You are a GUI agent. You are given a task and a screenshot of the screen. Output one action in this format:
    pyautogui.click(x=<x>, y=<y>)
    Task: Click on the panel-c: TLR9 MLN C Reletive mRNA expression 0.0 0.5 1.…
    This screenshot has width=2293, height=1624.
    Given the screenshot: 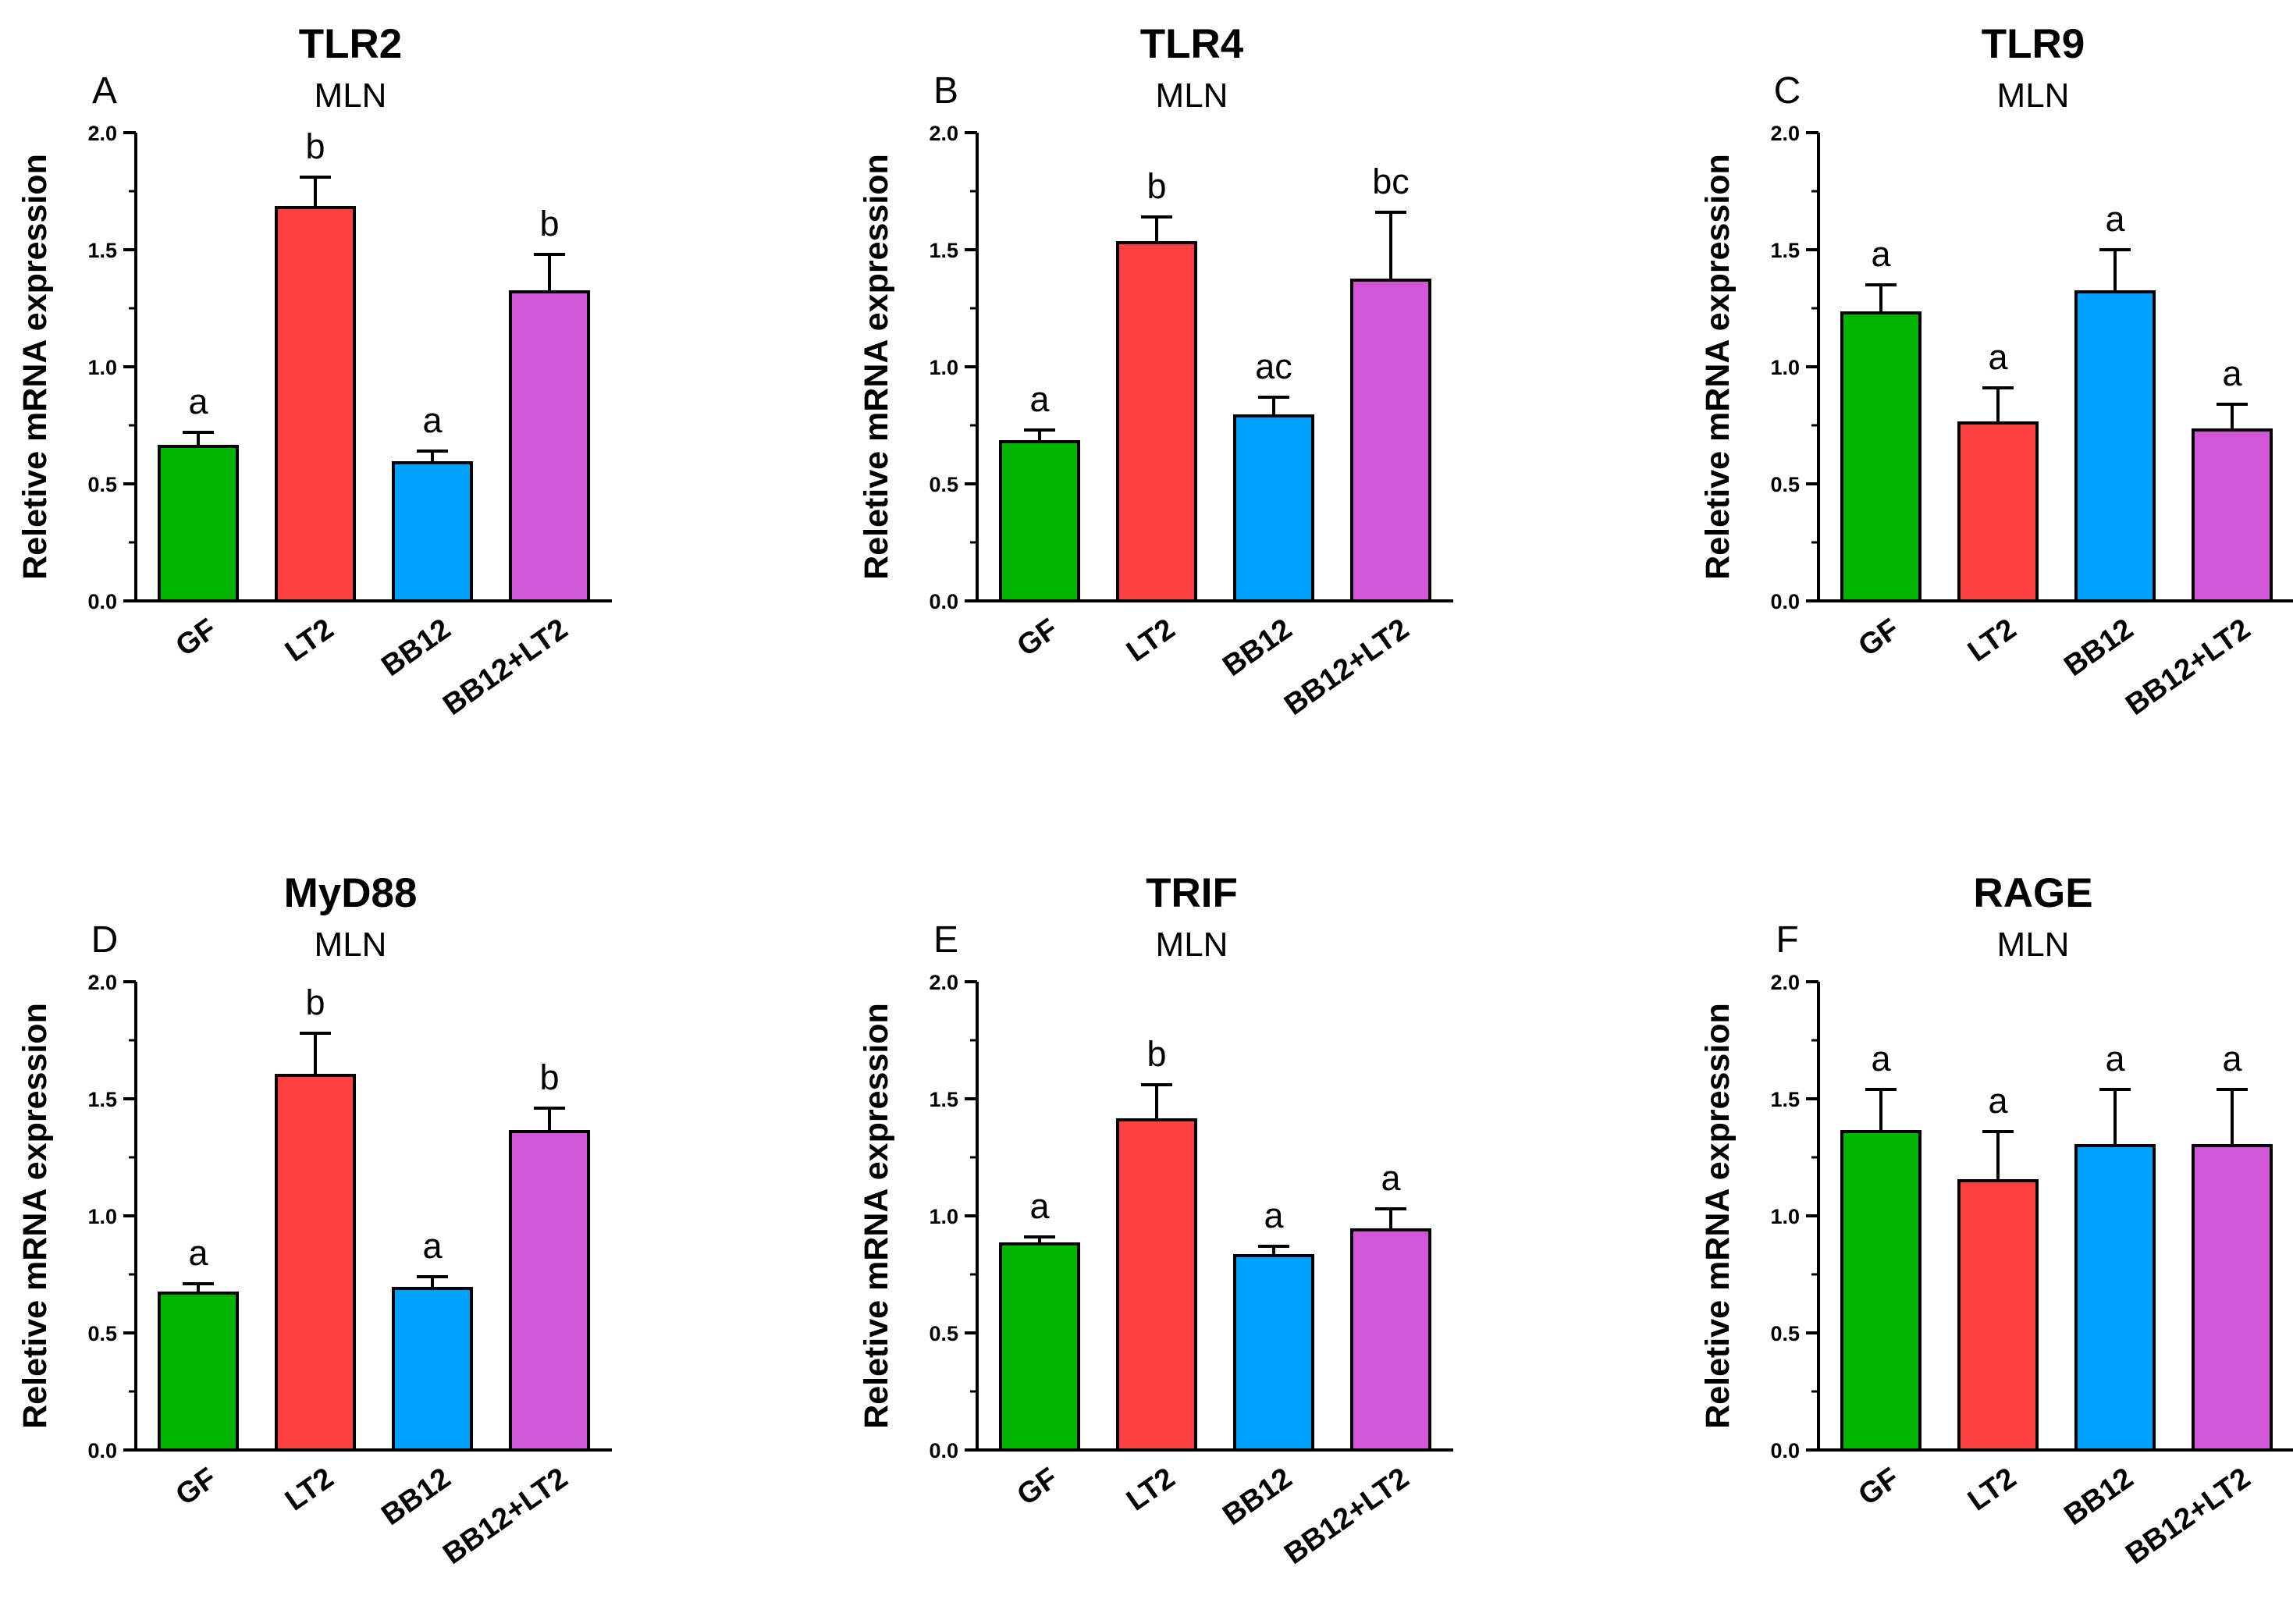 What is the action you would take?
    pyautogui.click(x=1996, y=371)
    